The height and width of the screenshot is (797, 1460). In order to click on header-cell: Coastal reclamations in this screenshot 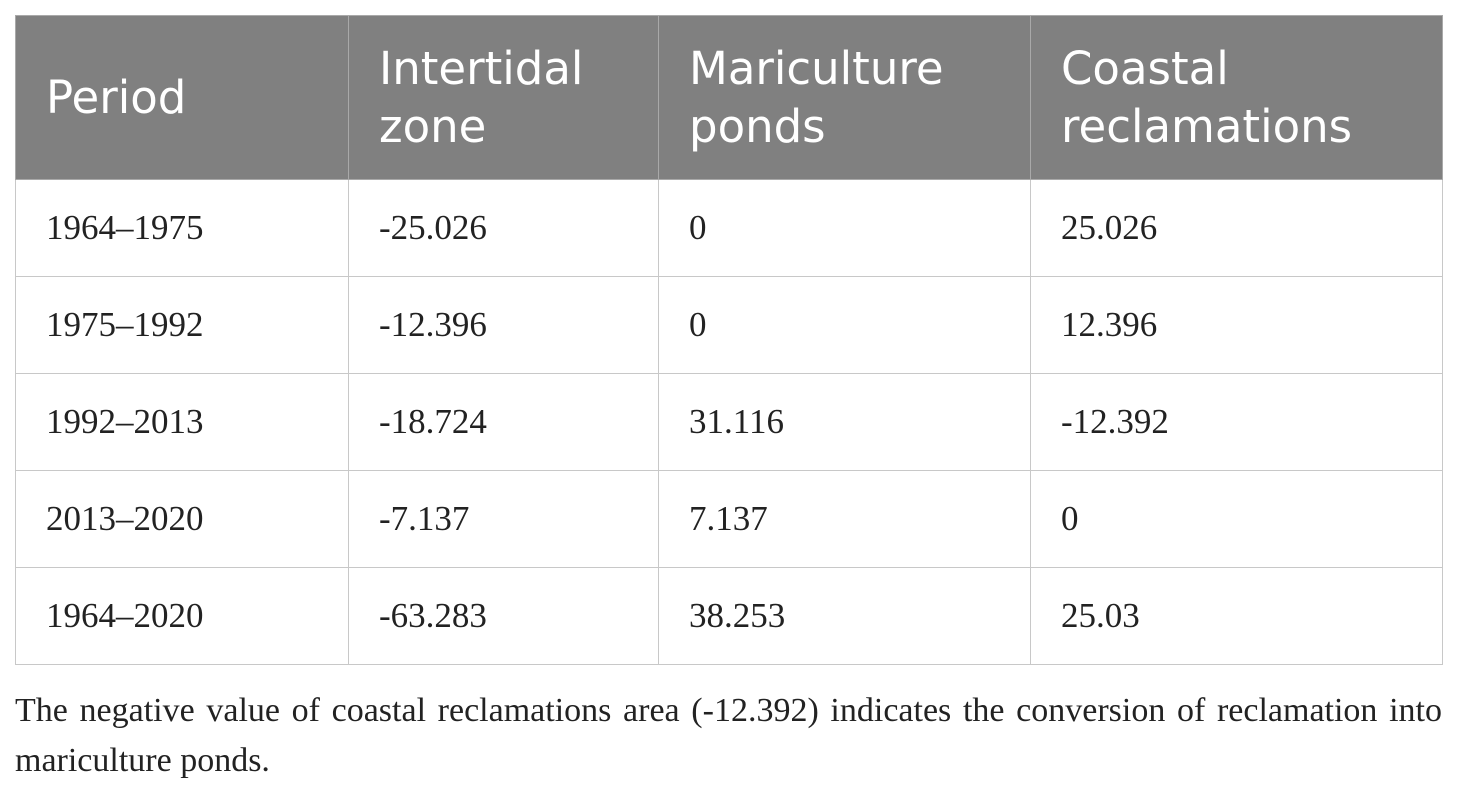, I will do `click(1236, 97)`.